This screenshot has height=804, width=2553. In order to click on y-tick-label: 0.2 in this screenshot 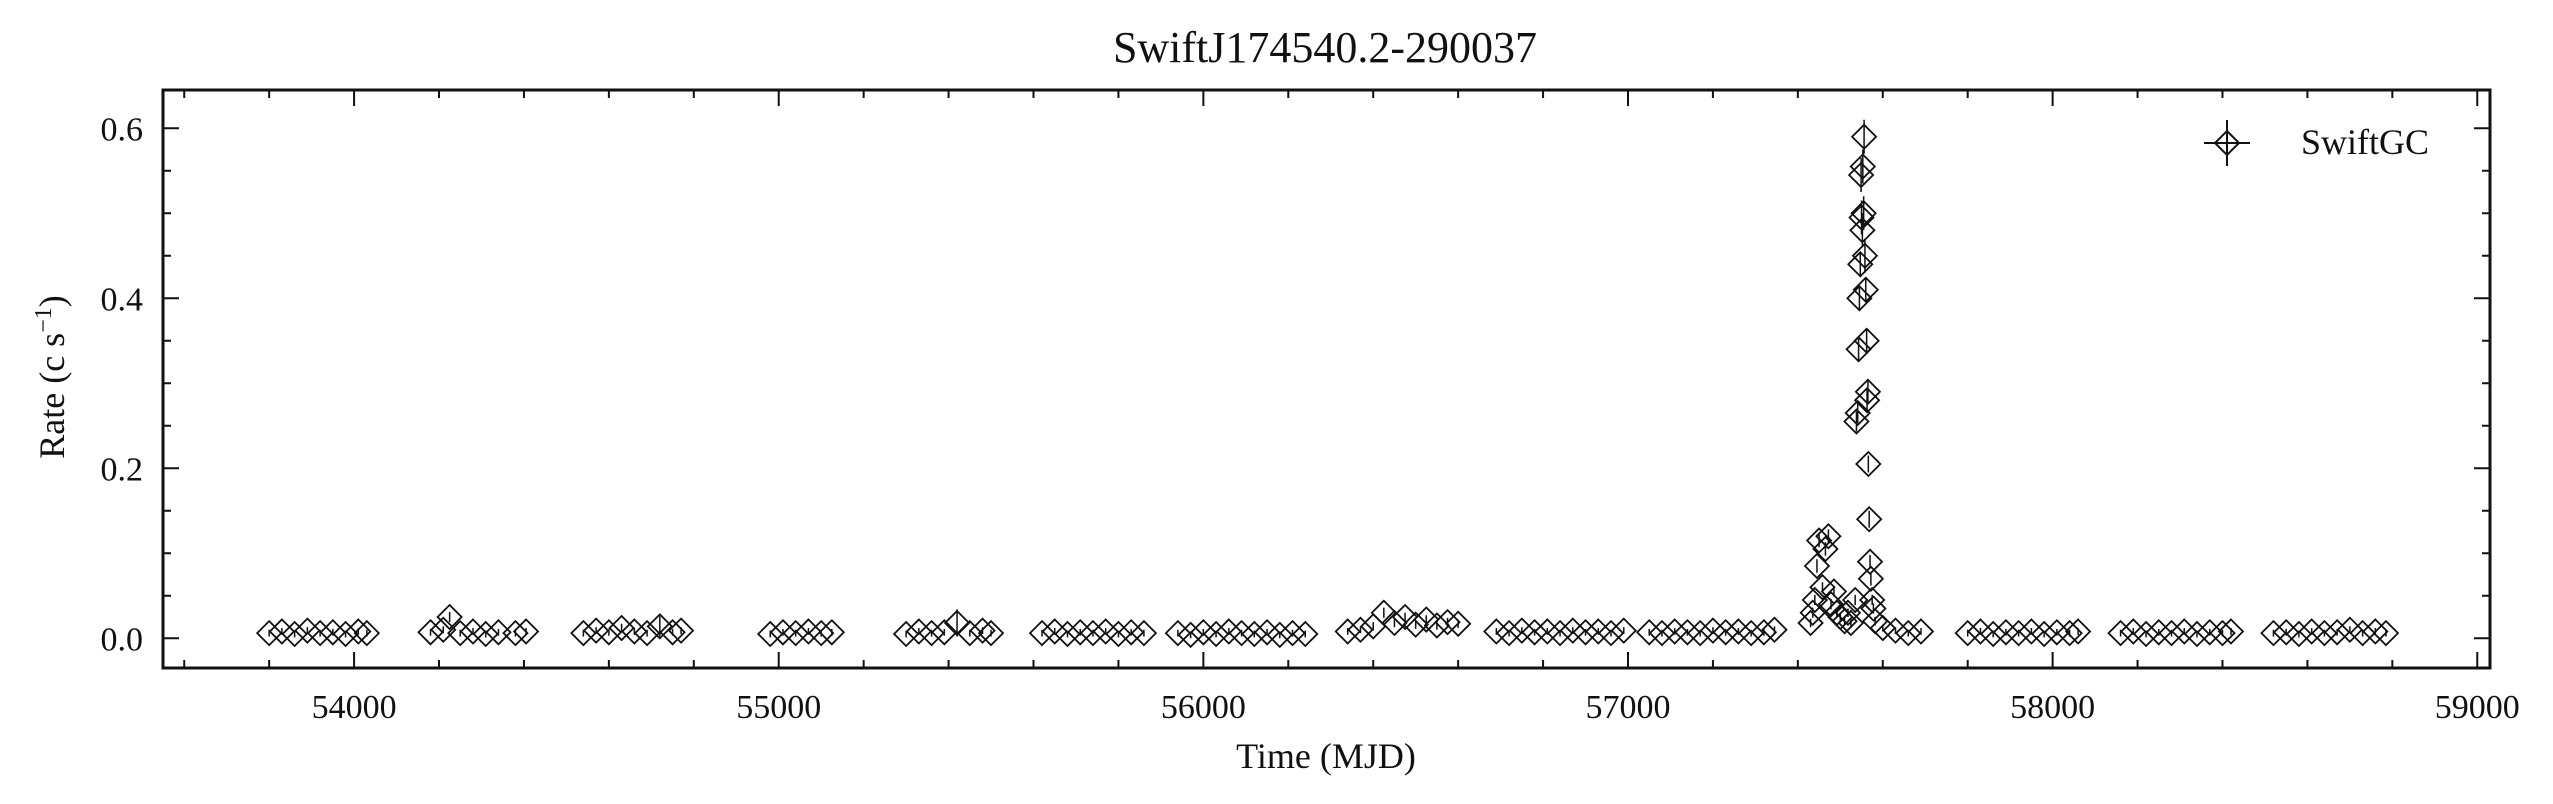, I will do `click(122, 469)`.